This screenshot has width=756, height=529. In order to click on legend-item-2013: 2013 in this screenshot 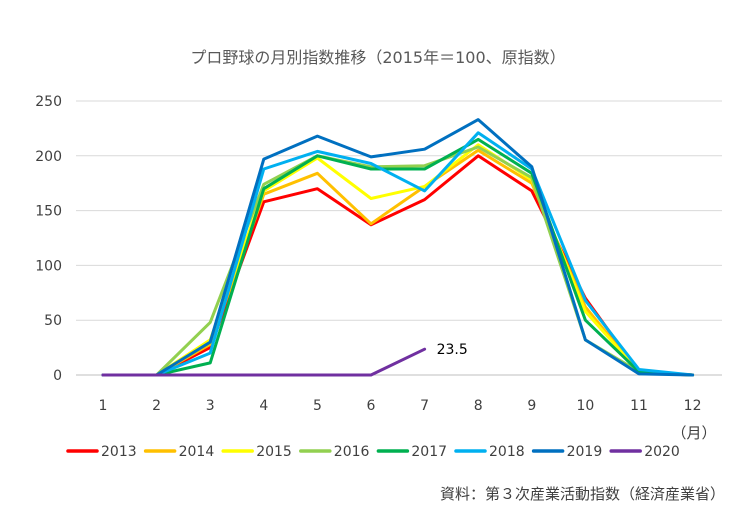, I will do `click(101, 452)`.